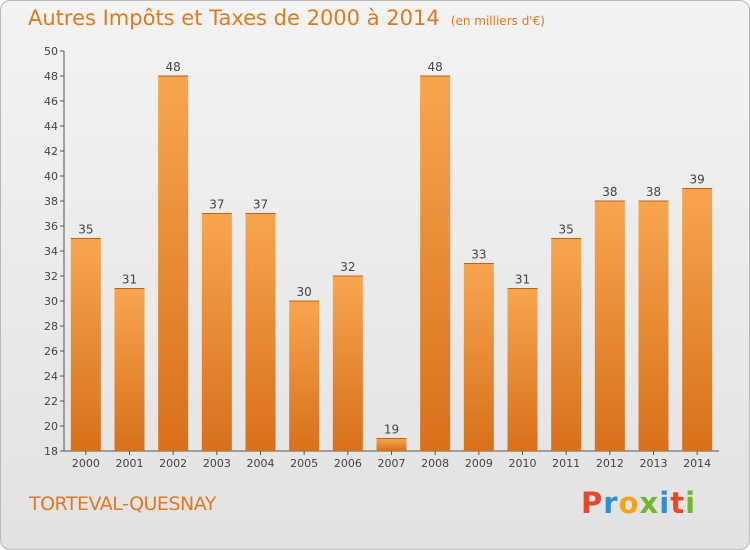  I want to click on x-tick-label: 2011, so click(566, 463).